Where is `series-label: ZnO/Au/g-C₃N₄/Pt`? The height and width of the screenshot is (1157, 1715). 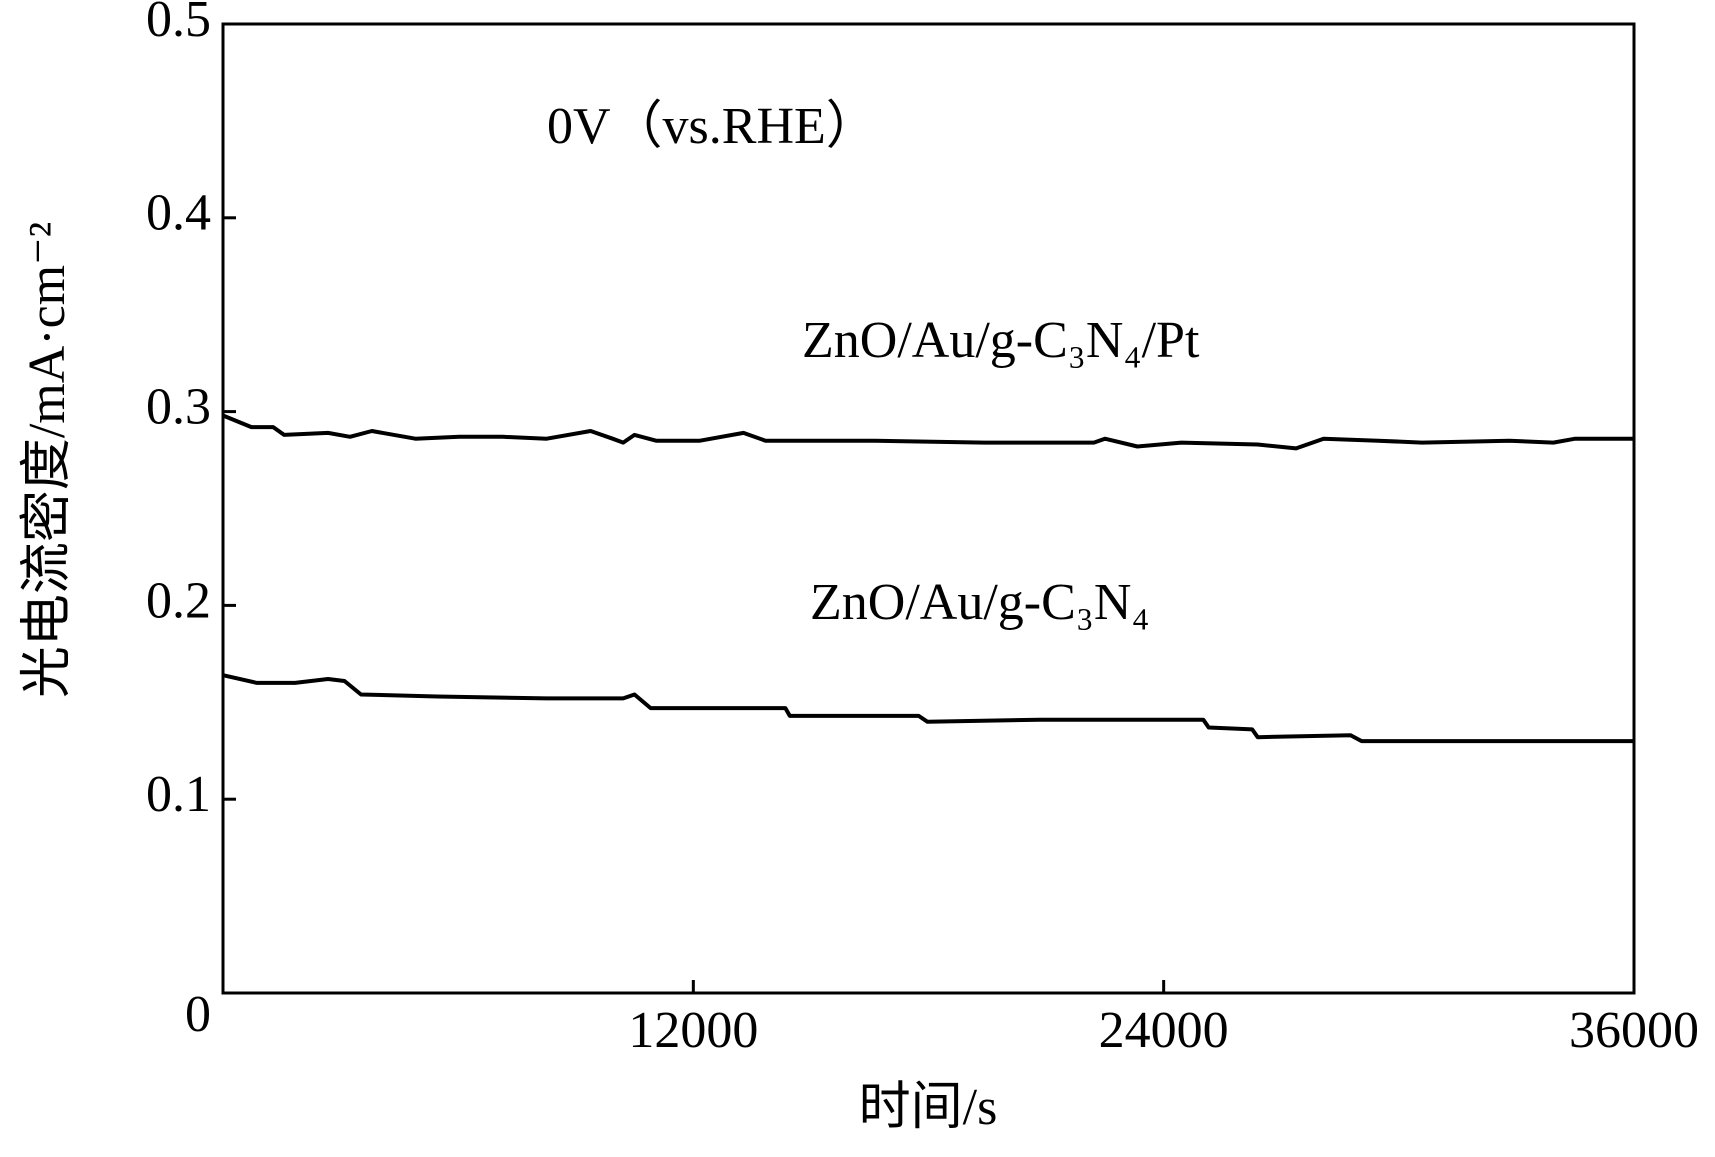
series-label: ZnO/Au/g-C₃N₄/Pt is located at coordinates (1001, 340).